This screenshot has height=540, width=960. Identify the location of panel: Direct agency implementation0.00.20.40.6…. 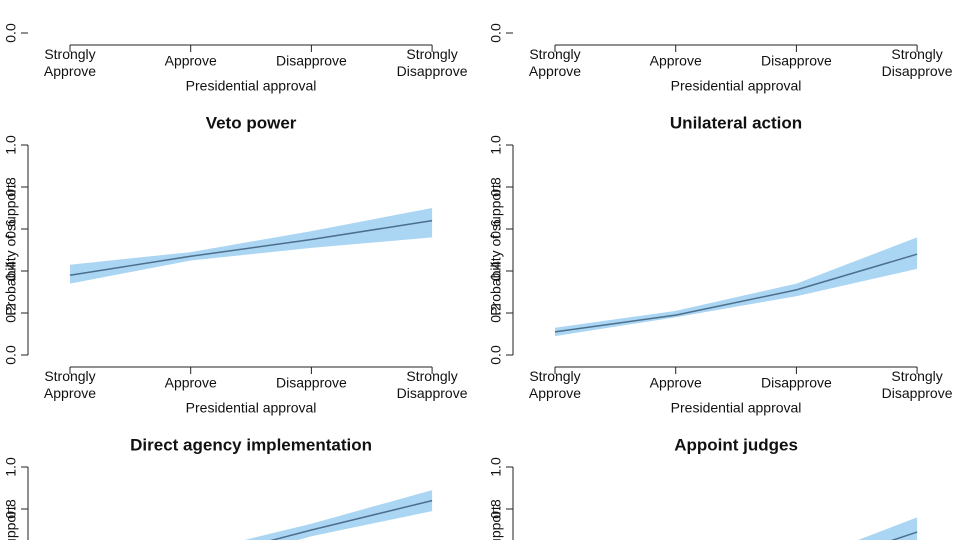
(218, 487).